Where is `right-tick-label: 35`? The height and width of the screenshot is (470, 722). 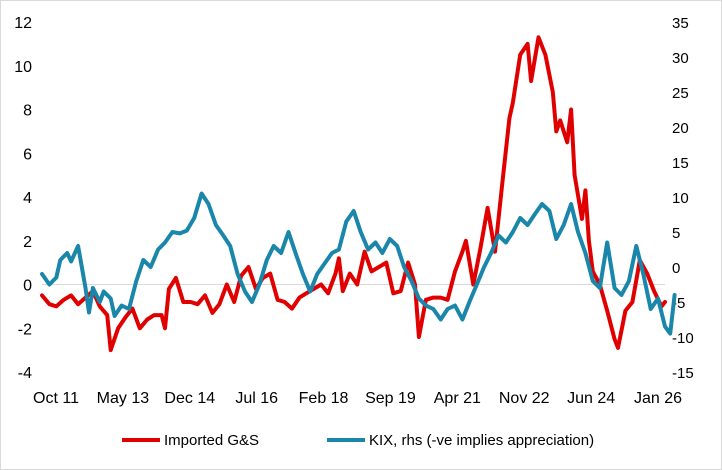 right-tick-label: 35 is located at coordinates (680, 23).